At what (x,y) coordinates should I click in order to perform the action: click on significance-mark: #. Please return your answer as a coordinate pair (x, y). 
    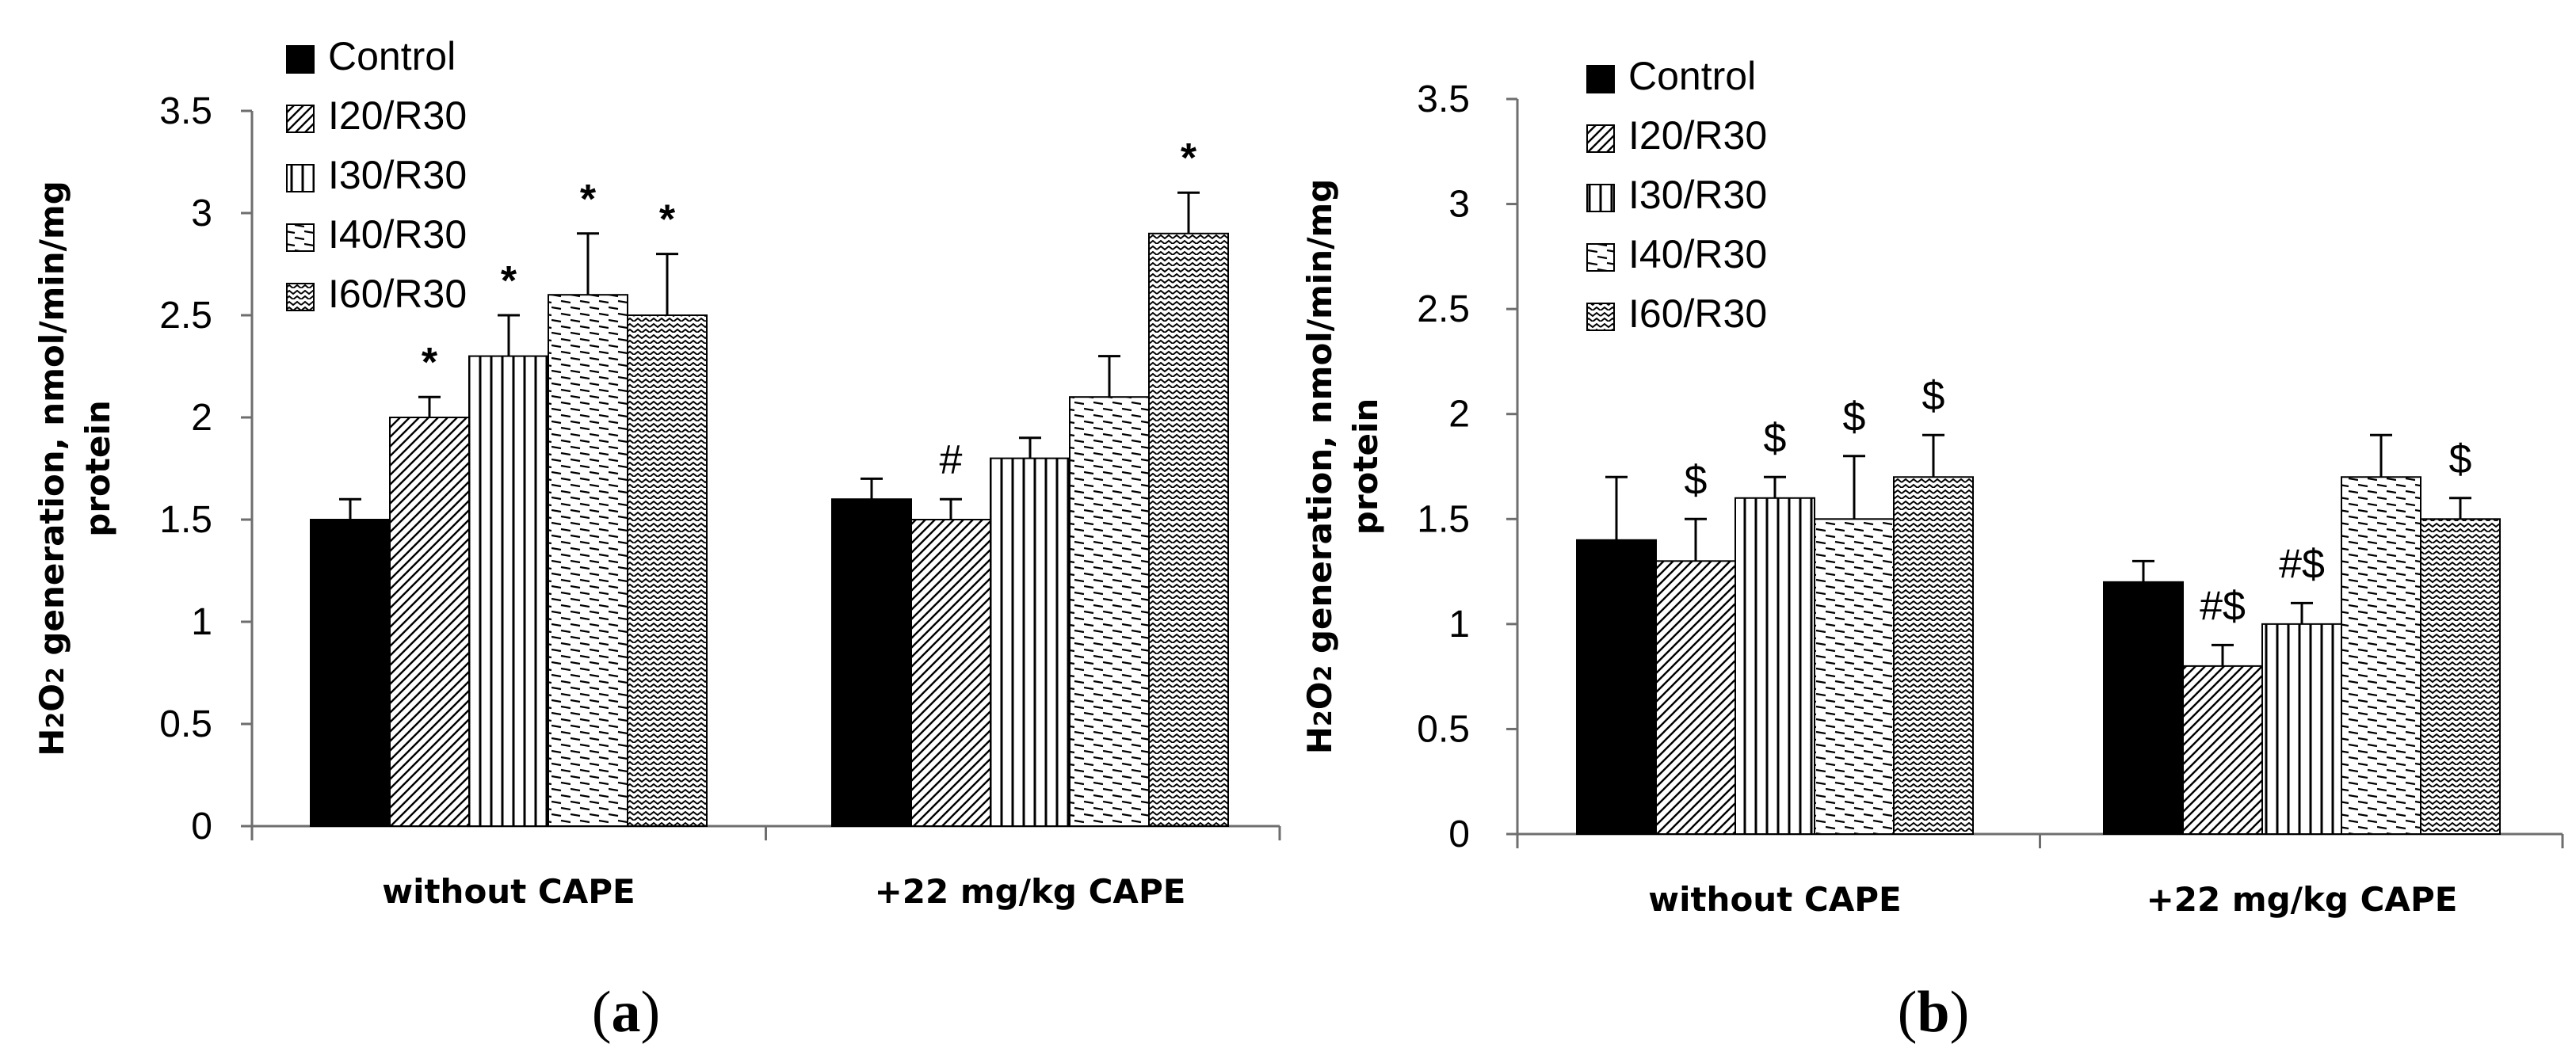
    Looking at the image, I should click on (951, 460).